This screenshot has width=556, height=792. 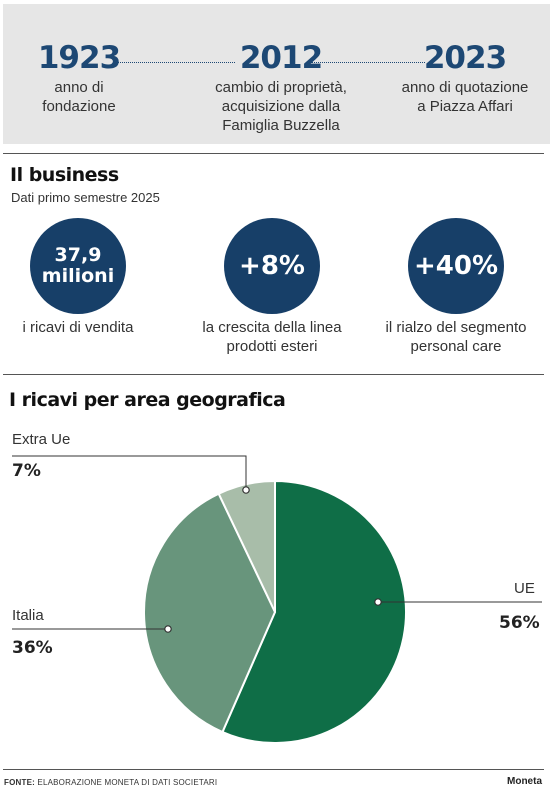 I want to click on slice-label-ue: UE, so click(x=524, y=588).